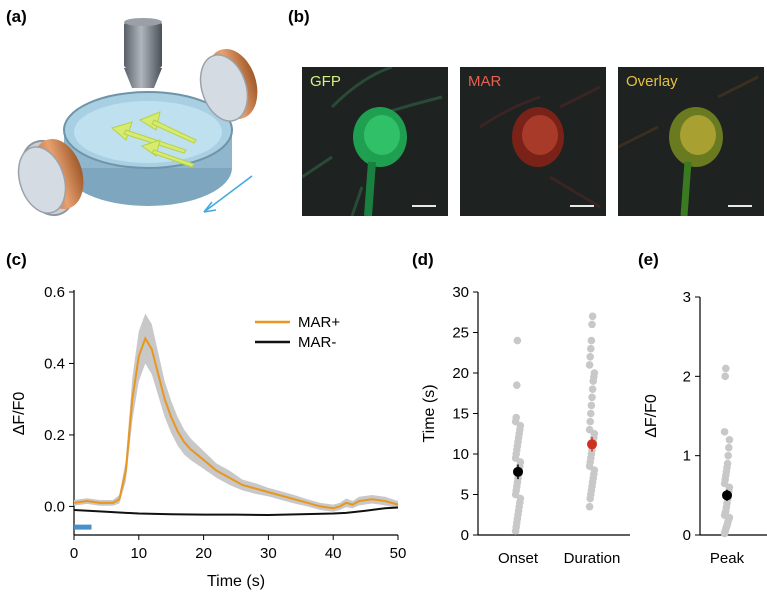 The width and height of the screenshot is (767, 594). I want to click on panel-b-label: (b), so click(299, 16).